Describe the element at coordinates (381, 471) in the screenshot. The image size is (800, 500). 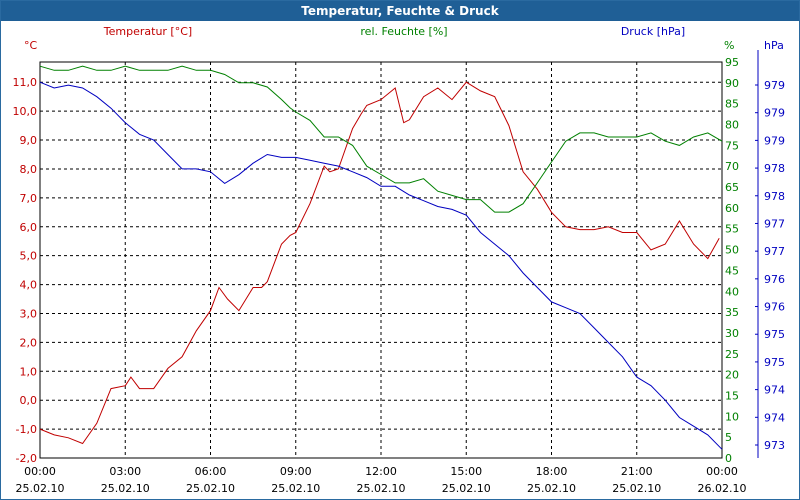
I see `x-tick-time: 12:00` at that location.